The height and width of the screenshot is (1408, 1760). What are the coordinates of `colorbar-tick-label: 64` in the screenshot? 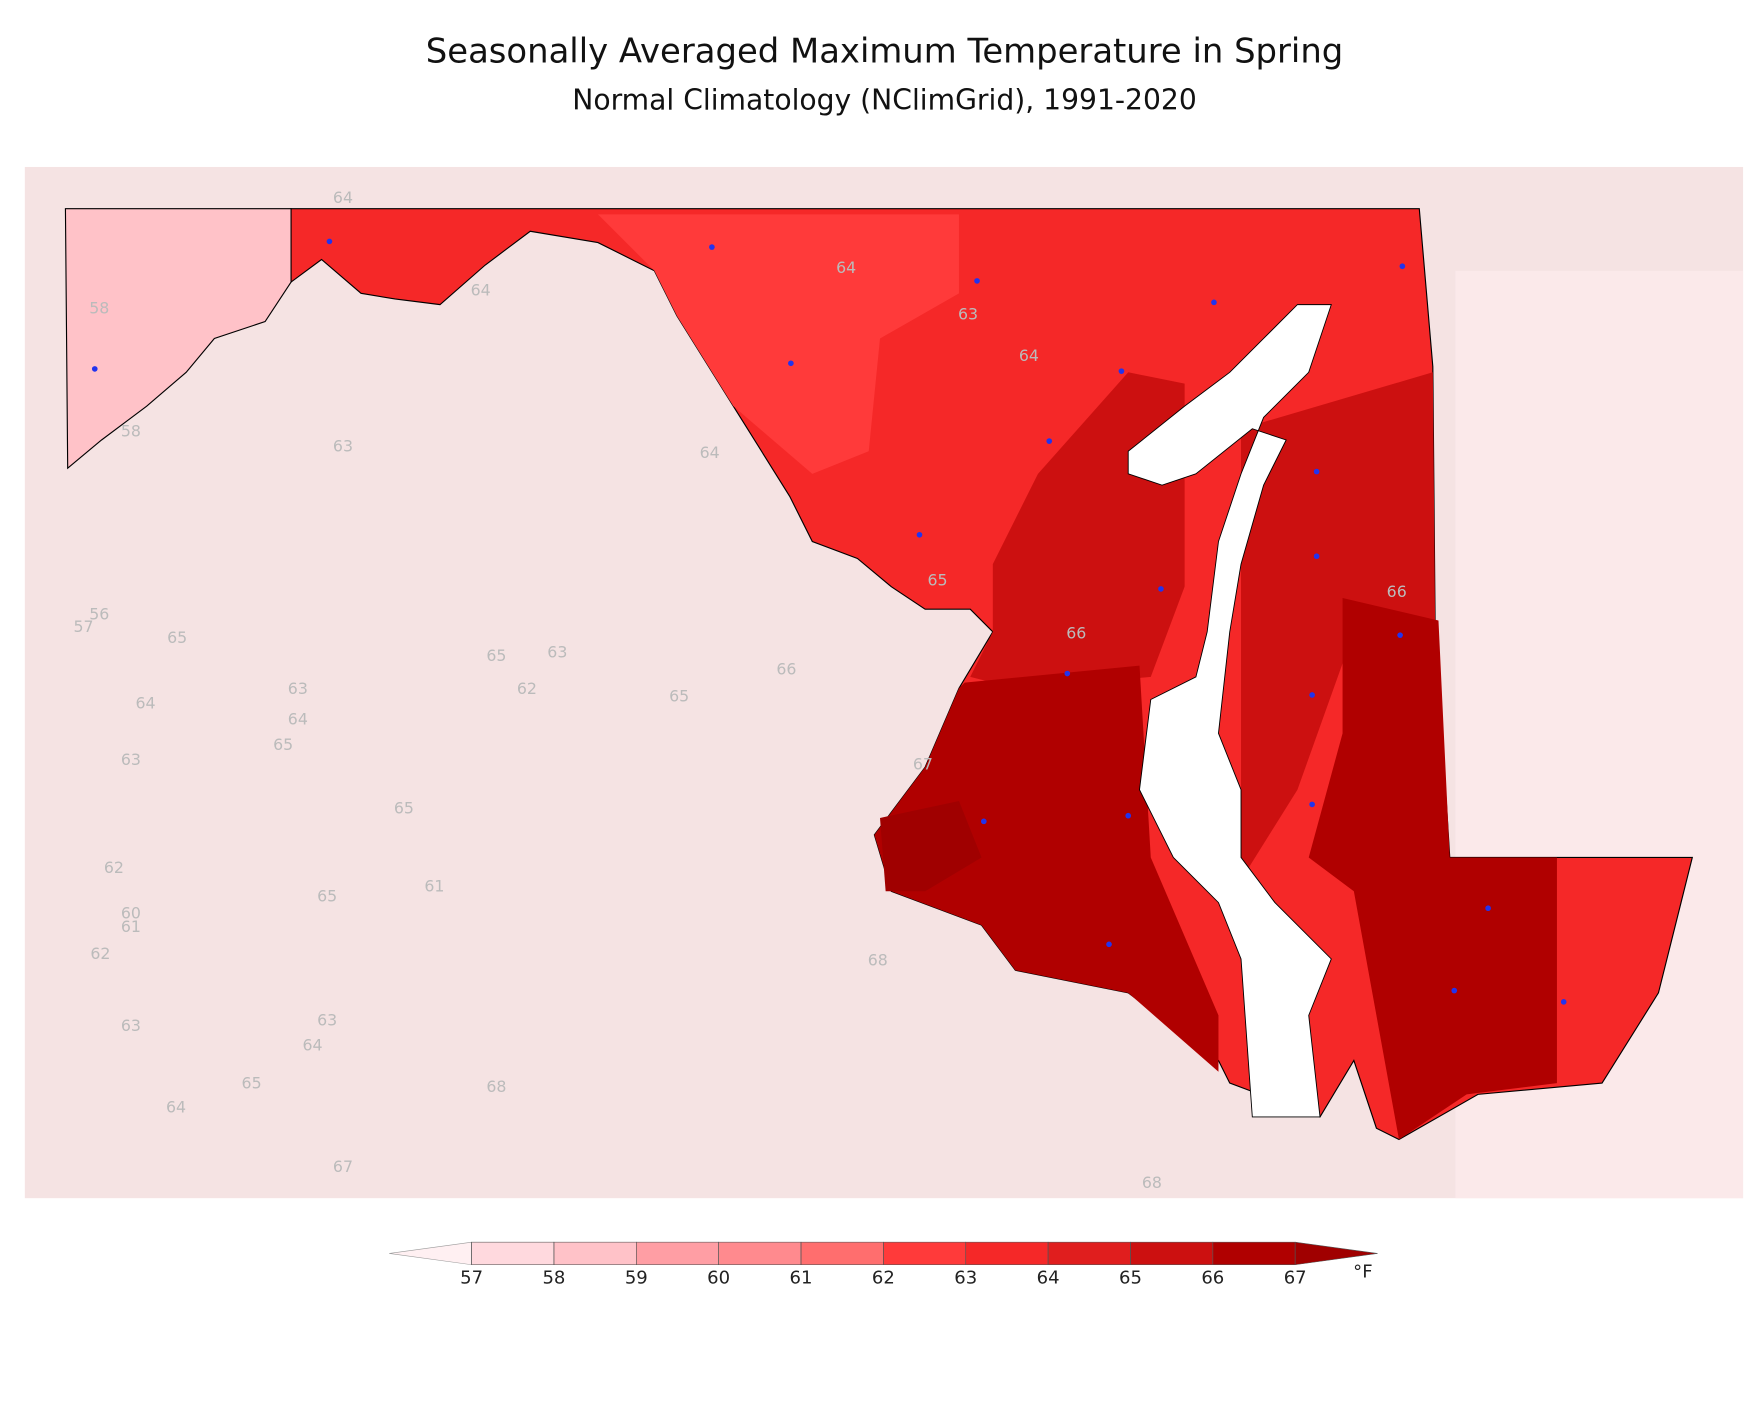 It's located at (1048, 1277).